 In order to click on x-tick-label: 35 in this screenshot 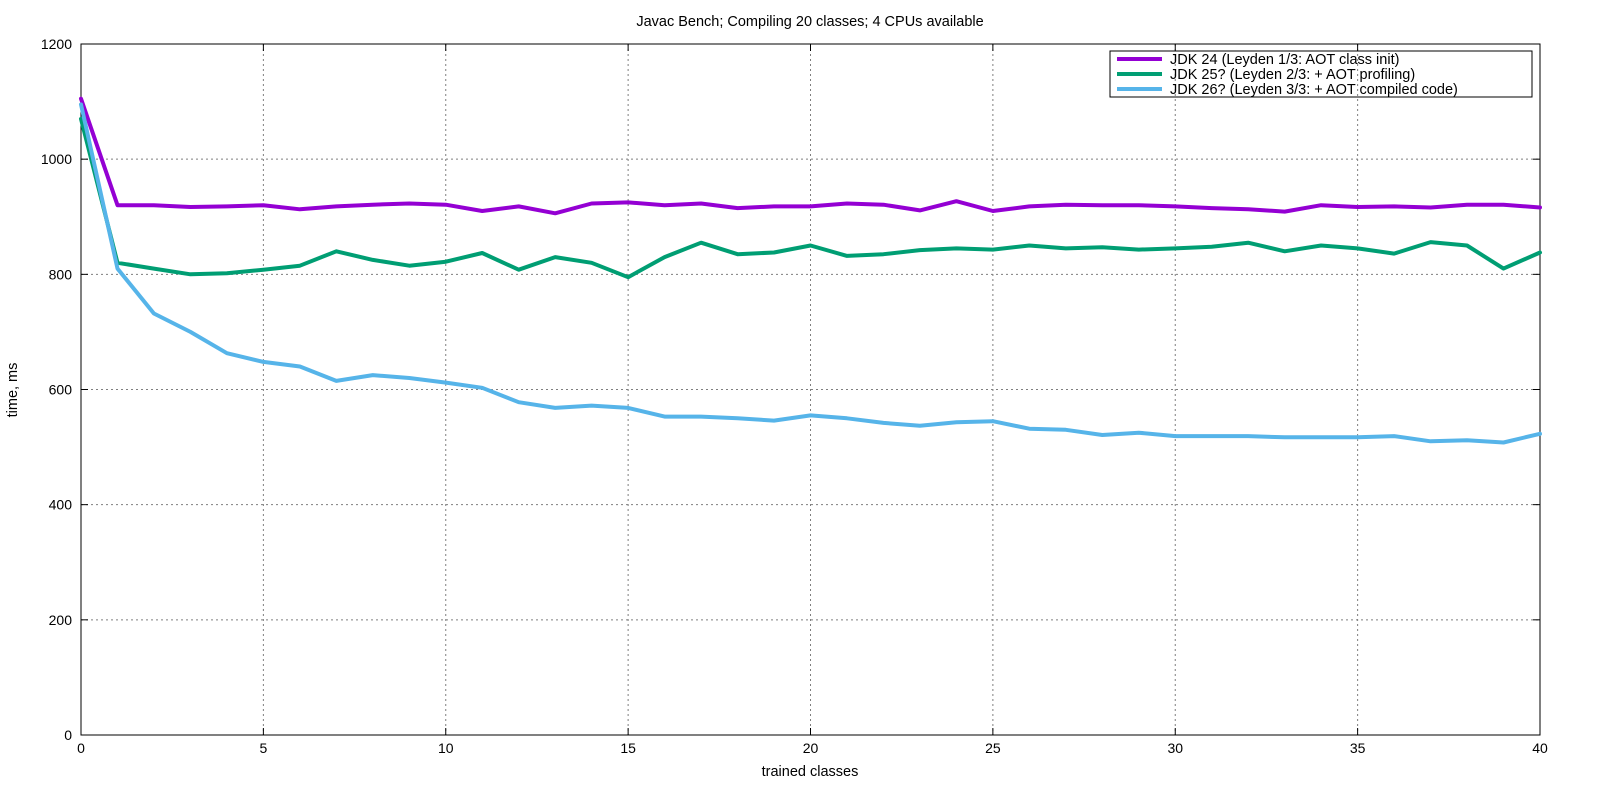, I will do `click(1358, 748)`.